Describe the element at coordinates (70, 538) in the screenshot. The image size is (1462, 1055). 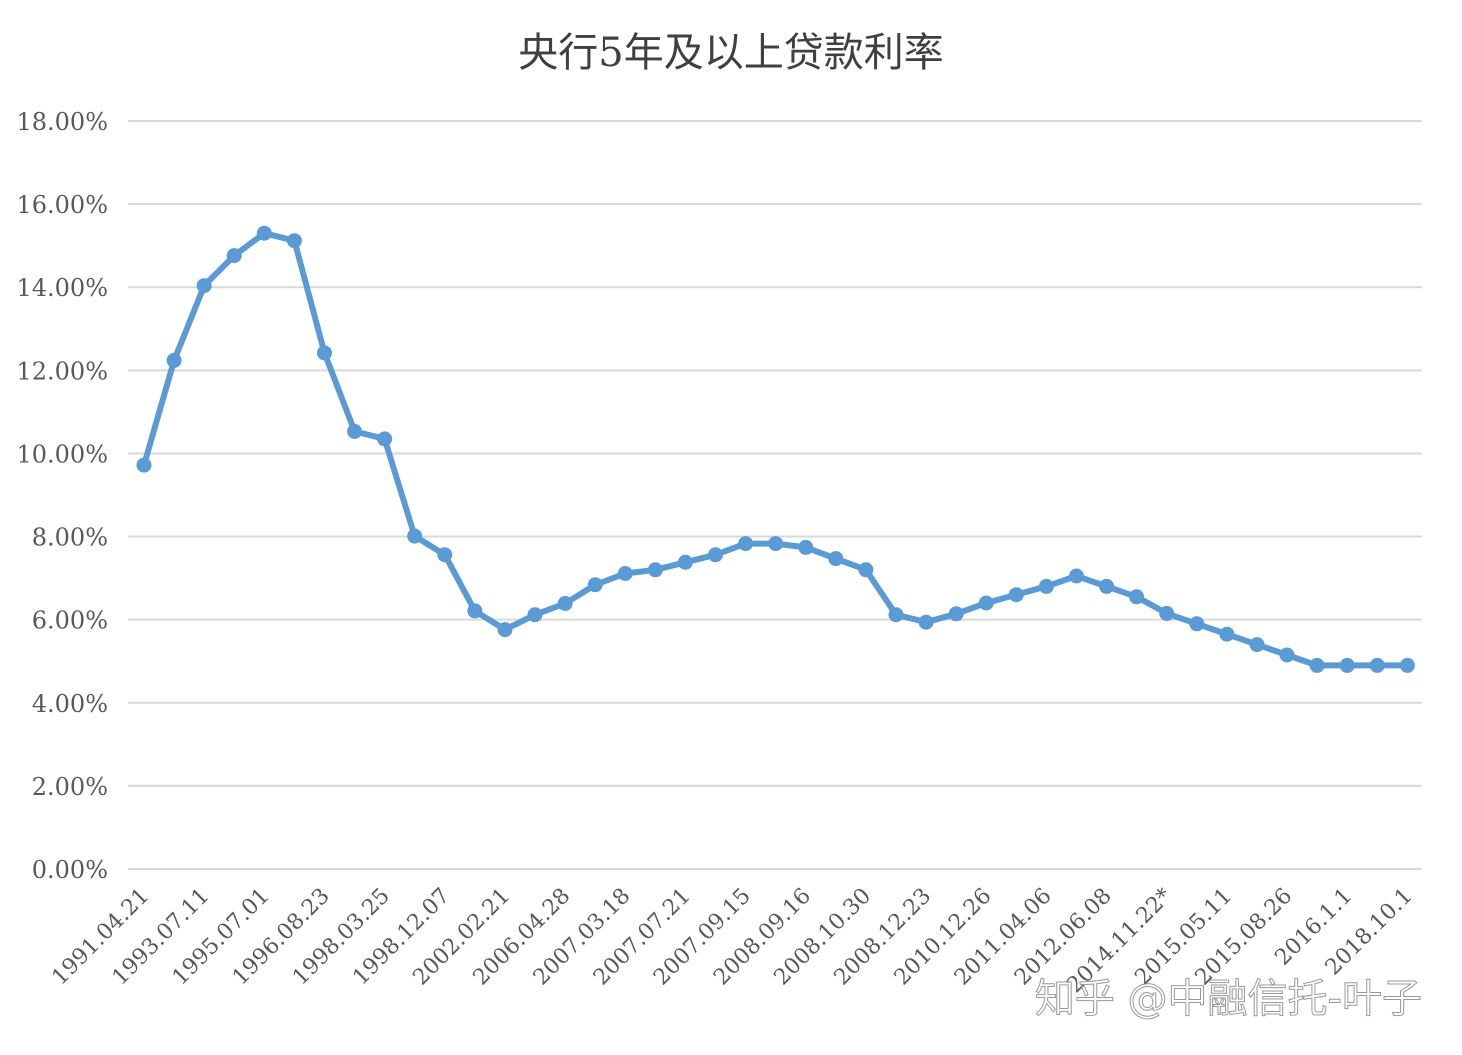
I see `y-tick-label: 8.00%` at that location.